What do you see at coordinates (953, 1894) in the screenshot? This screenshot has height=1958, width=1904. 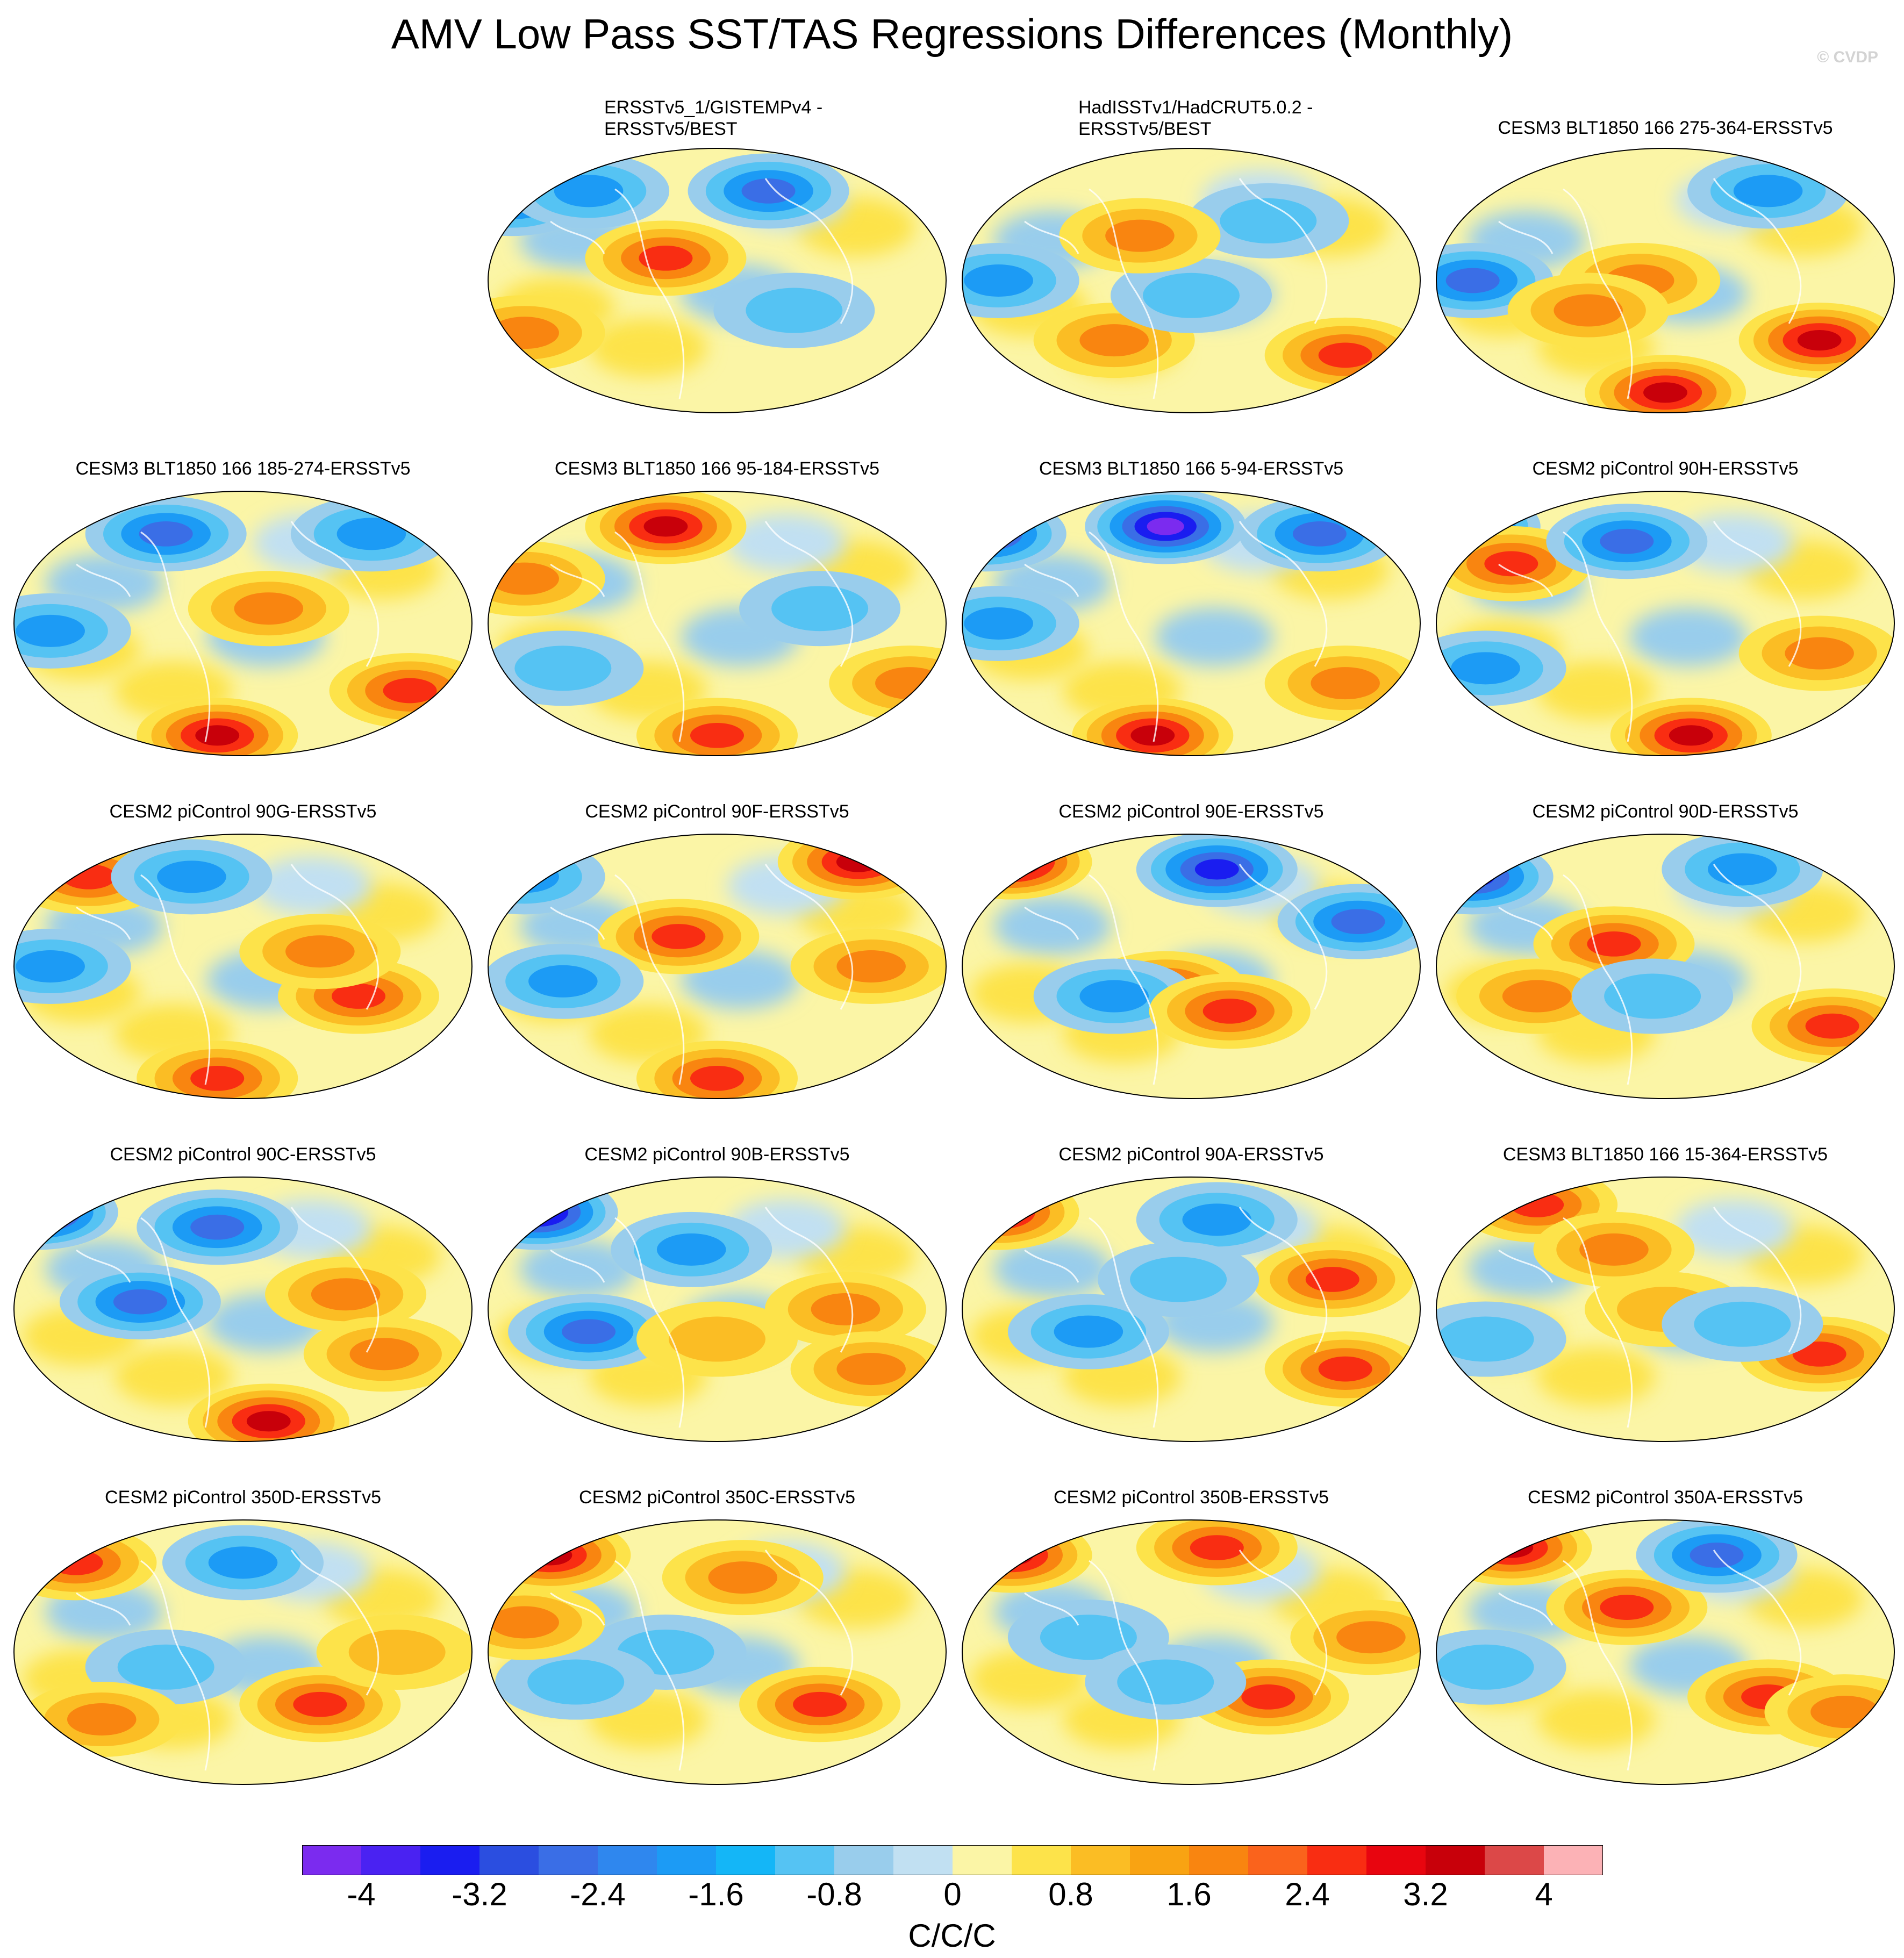 I see `colorbar-tick-label: 0` at bounding box center [953, 1894].